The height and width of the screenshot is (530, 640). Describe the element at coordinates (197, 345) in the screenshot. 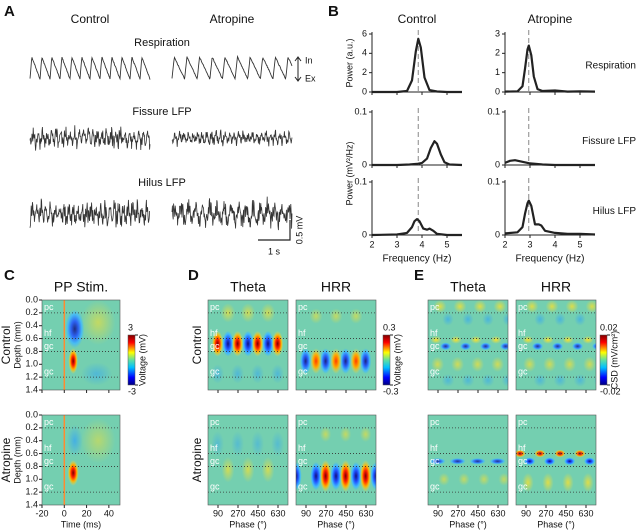

I see `row-title: Control` at that location.